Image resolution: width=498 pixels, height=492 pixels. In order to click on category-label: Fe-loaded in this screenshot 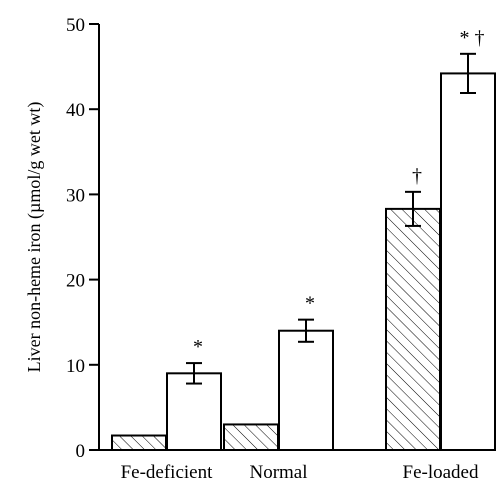, I will do `click(441, 472)`.